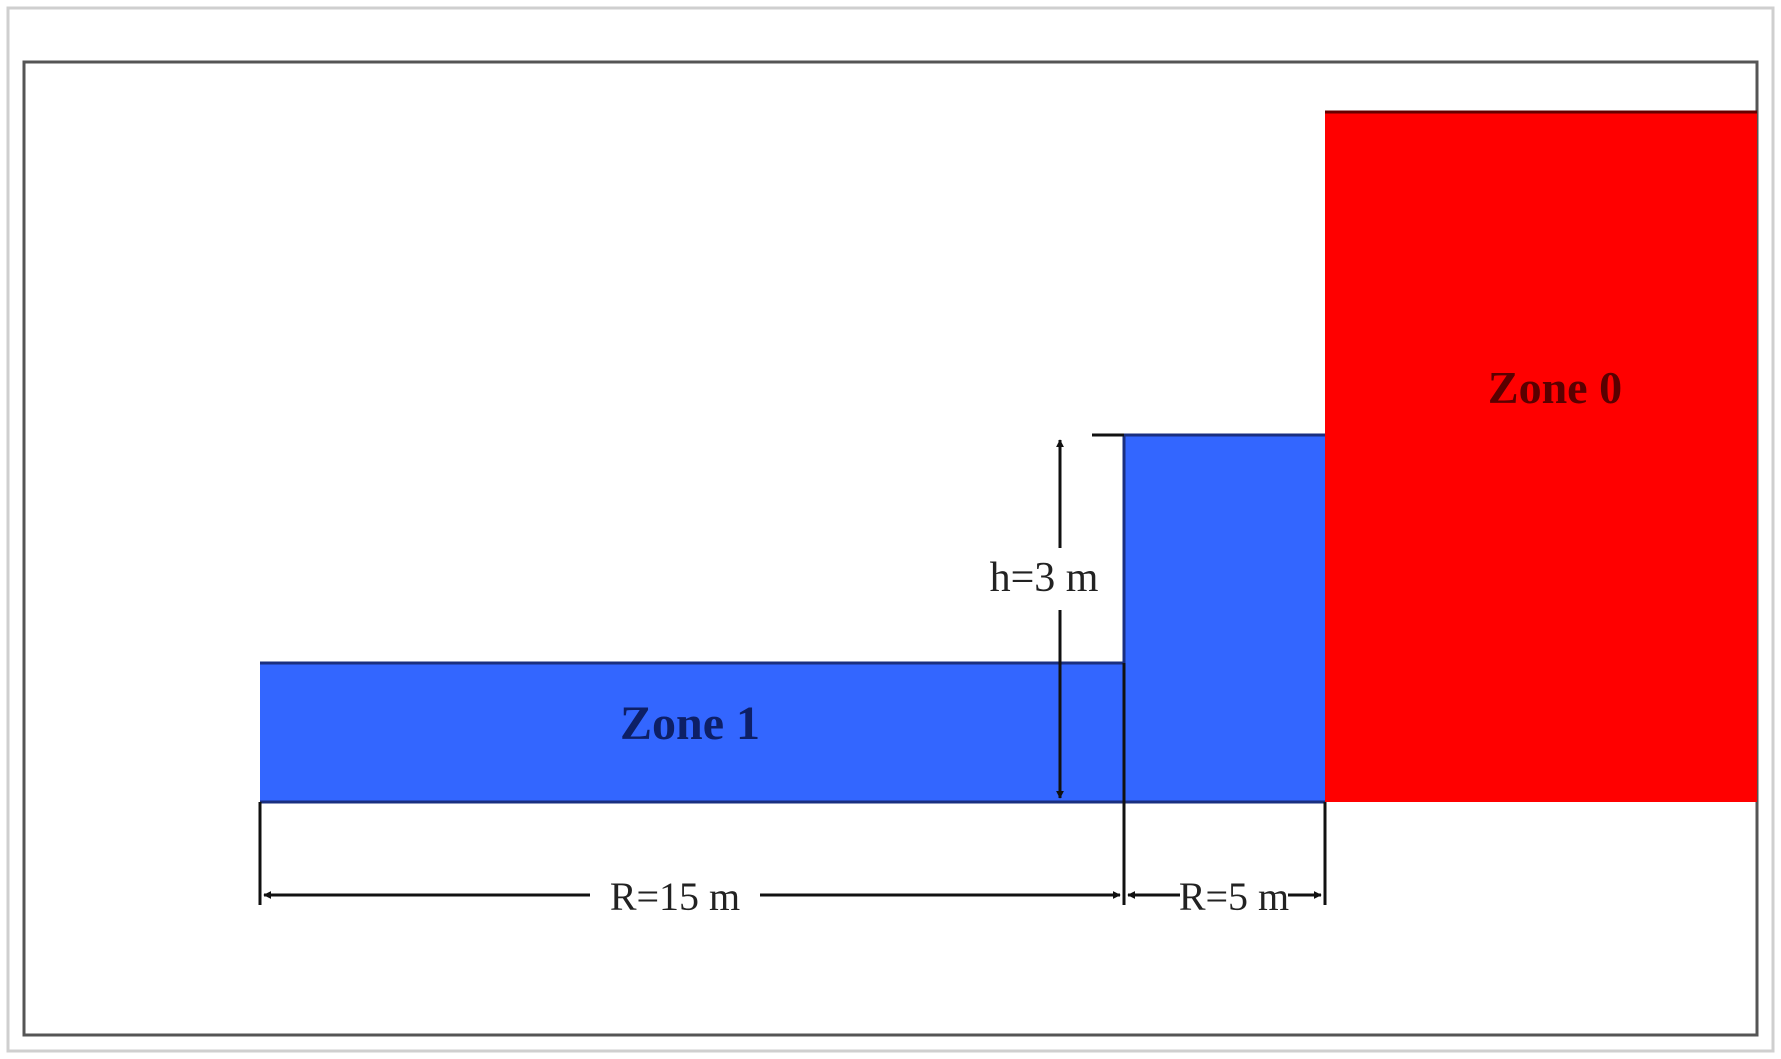  What do you see at coordinates (675, 896) in the screenshot?
I see `radius-outer-label: R=15 m` at bounding box center [675, 896].